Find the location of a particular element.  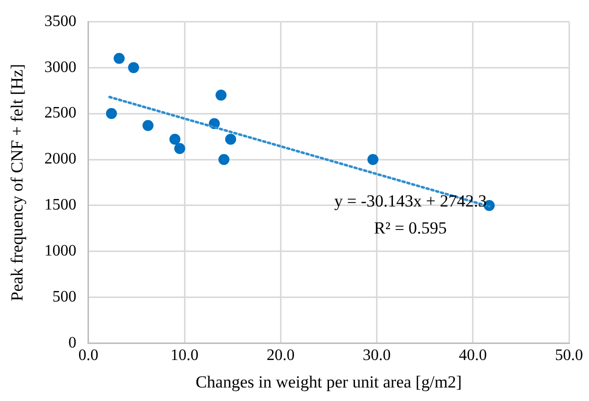

y-tick-label: 1500 is located at coordinates (60, 205).